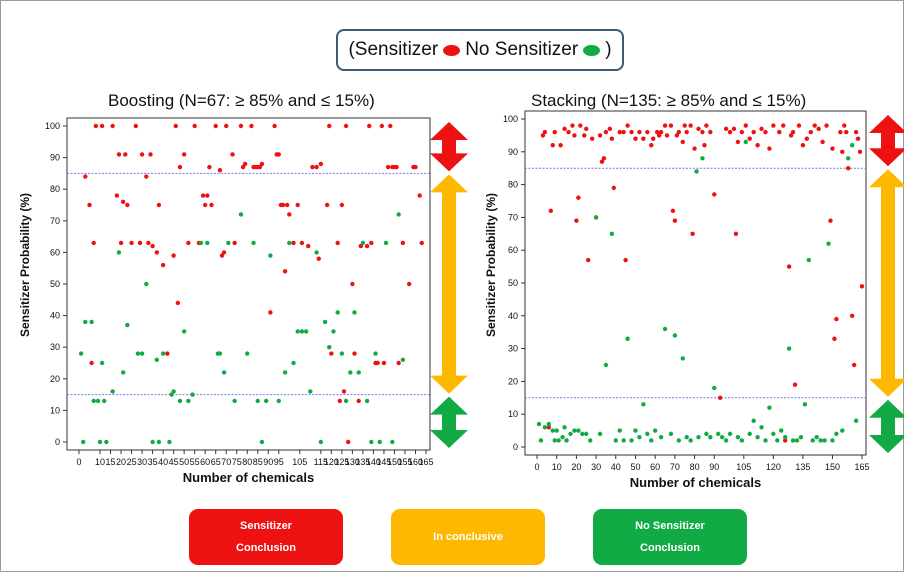 The width and height of the screenshot is (904, 572). Describe the element at coordinates (695, 467) in the screenshot. I see `x-tick-label: 80` at that location.